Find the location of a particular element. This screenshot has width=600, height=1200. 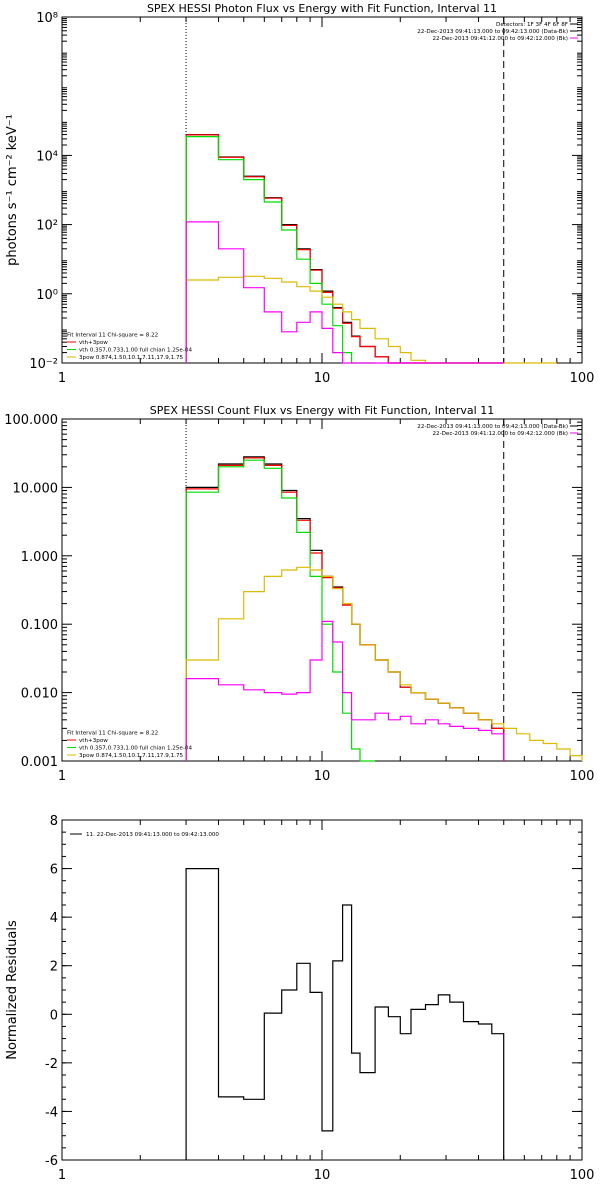

y-tick-label: 0.001 is located at coordinates (39, 762).